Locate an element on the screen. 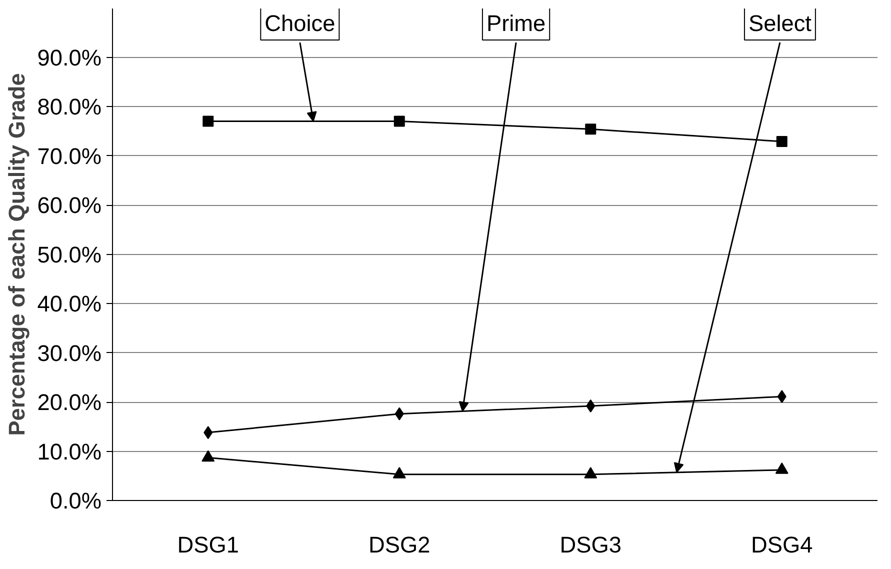 This screenshot has width=891, height=569. y-axis-title: Percentage of each Quality Grade is located at coordinates (16, 254).